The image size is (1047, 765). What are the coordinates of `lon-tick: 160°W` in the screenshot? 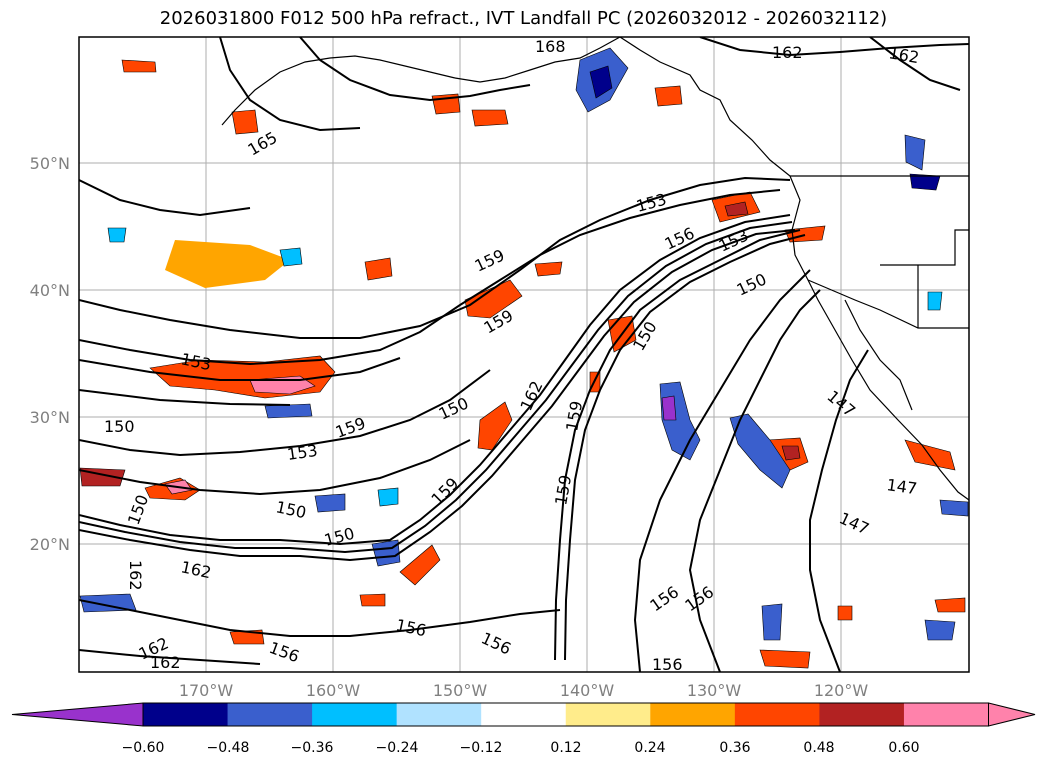 It's located at (333, 690).